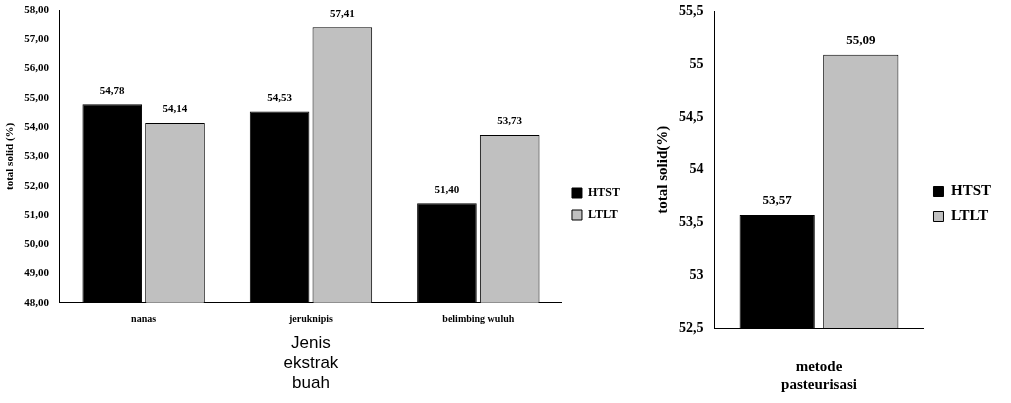  Describe the element at coordinates (311, 319) in the screenshot. I see `x-tick-label: jeruknipis` at that location.